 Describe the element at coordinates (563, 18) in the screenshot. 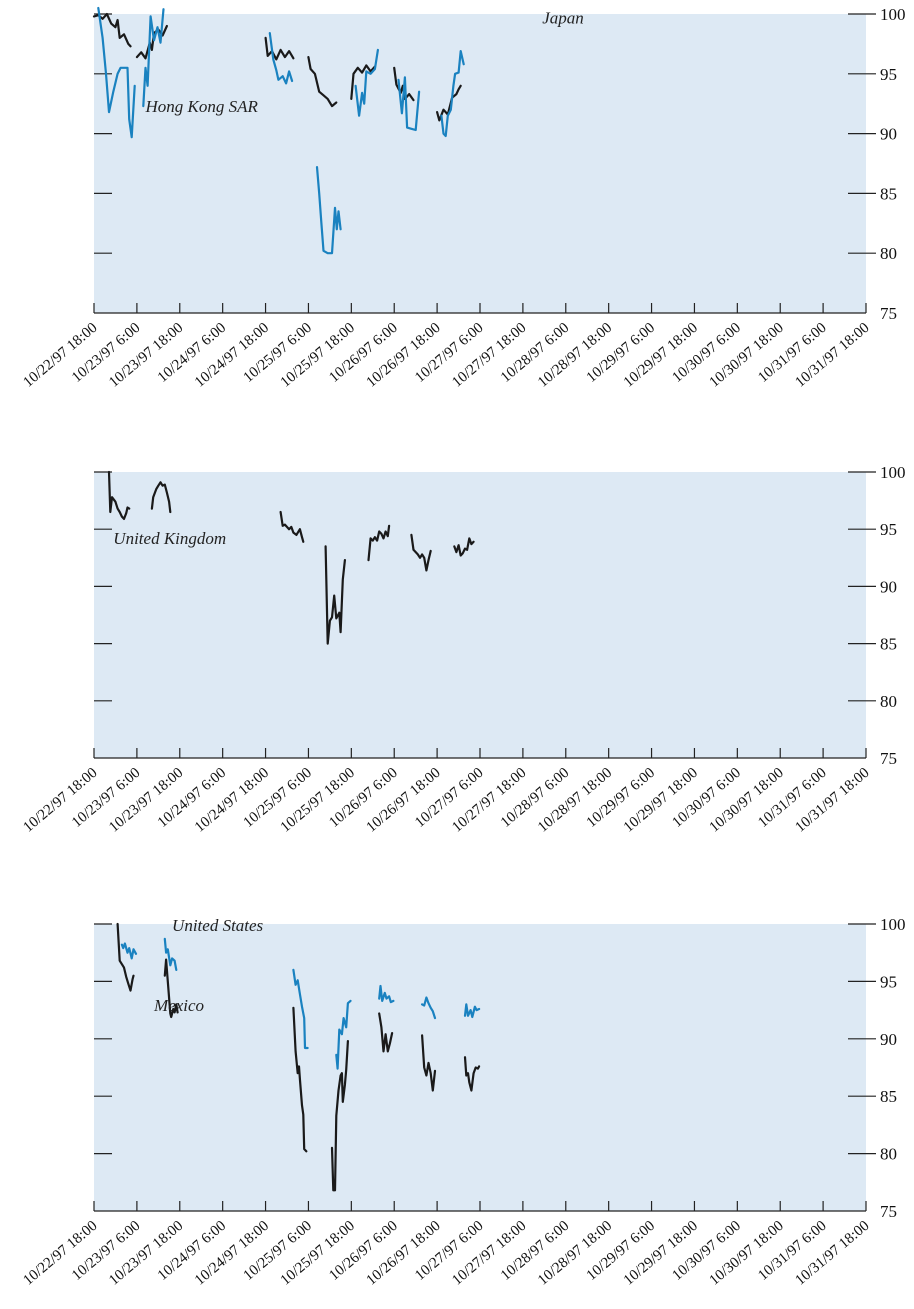

I see `series-annotation: Japan` at that location.